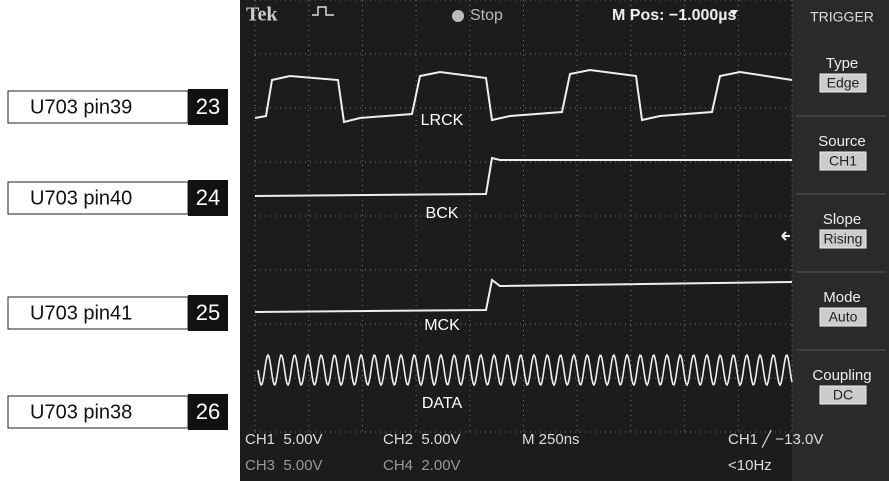 Image resolution: width=889 pixels, height=481 pixels. Describe the element at coordinates (422, 439) in the screenshot. I see `status-text: CH2 5.00V` at that location.